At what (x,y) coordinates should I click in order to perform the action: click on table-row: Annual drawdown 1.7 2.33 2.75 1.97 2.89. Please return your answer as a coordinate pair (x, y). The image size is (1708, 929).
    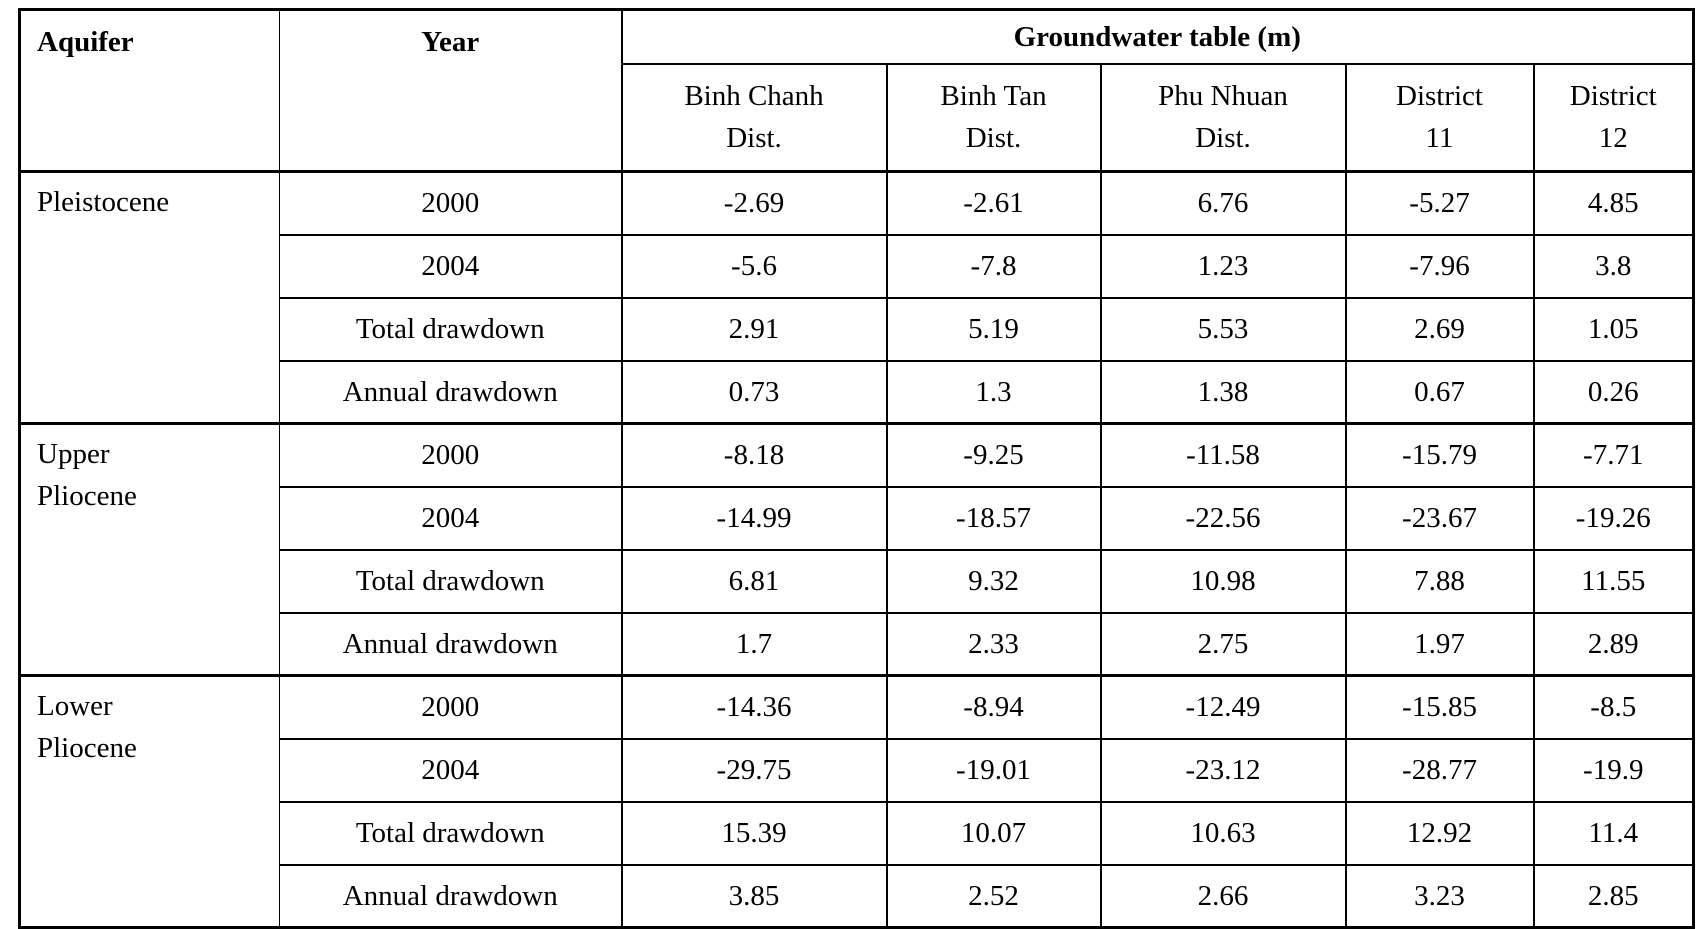
    Looking at the image, I should click on (857, 644).